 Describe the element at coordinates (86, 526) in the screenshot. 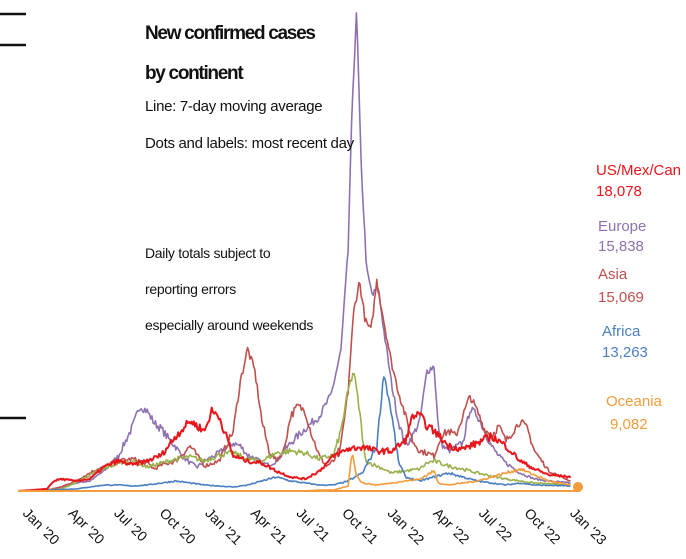

I see `x-tick-label: Apr '20` at that location.